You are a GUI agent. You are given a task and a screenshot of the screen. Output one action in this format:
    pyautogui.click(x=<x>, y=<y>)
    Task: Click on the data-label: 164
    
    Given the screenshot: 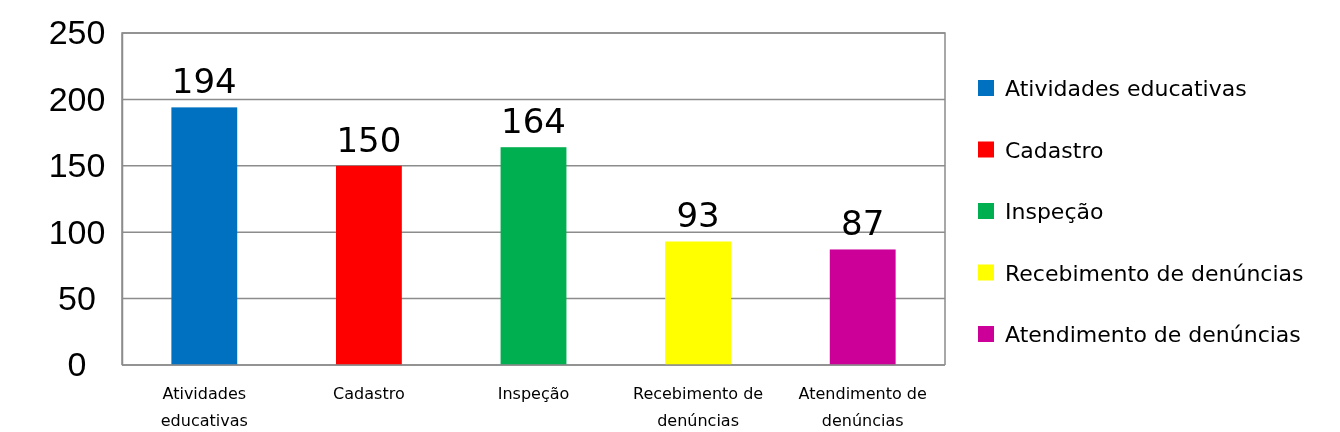 What is the action you would take?
    pyautogui.click(x=533, y=121)
    